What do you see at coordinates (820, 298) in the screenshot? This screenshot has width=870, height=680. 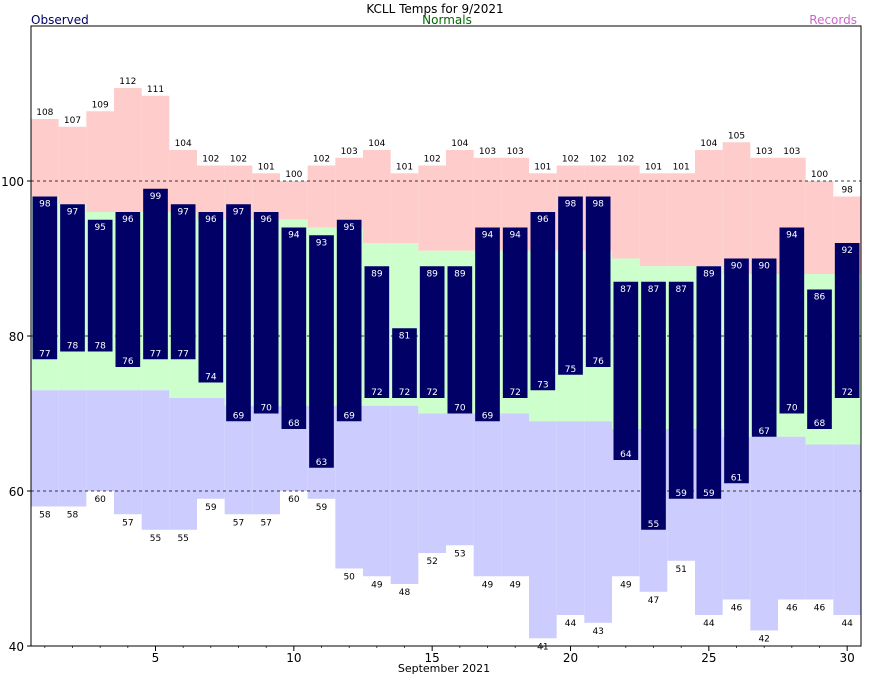 I see `observed-high-label: 86` at bounding box center [820, 298].